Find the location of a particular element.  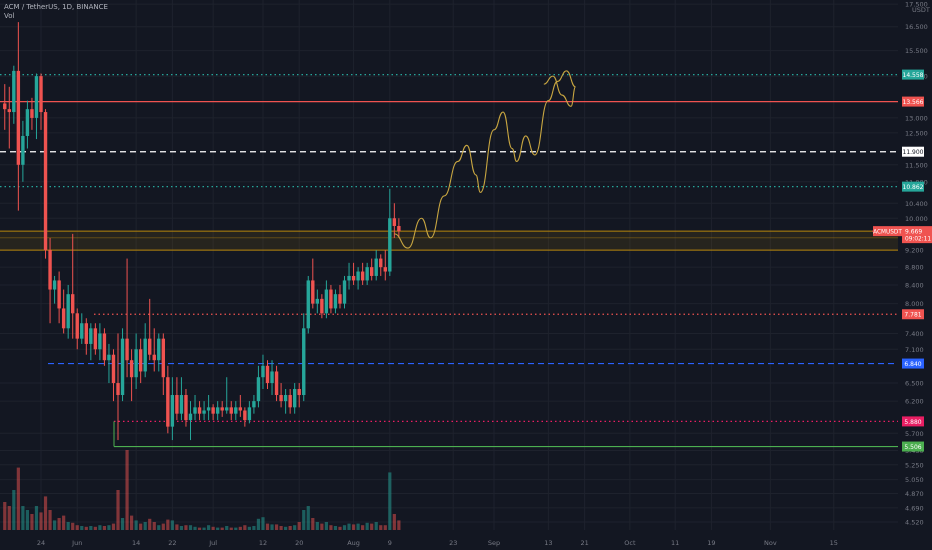

last-price-countdown: 09:02:11 is located at coordinates (918, 240).